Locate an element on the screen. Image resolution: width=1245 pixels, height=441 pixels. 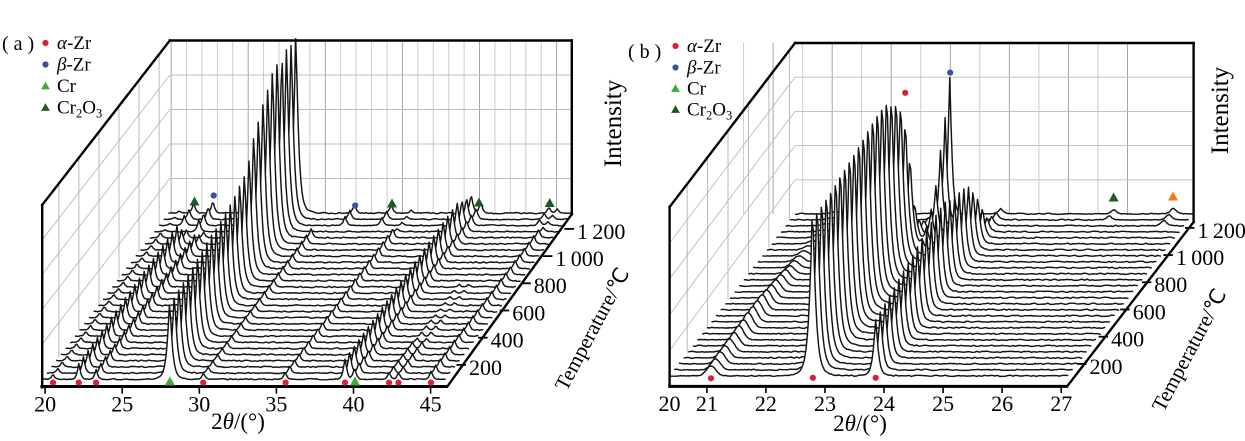
svg-text: 22 is located at coordinates (766, 403).